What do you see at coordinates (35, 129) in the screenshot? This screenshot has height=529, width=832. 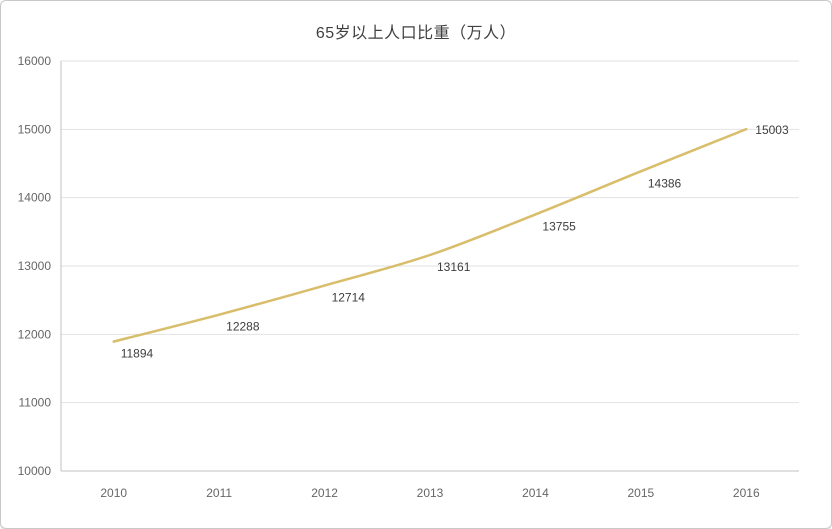 I see `y-tick-label: 15000` at bounding box center [35, 129].